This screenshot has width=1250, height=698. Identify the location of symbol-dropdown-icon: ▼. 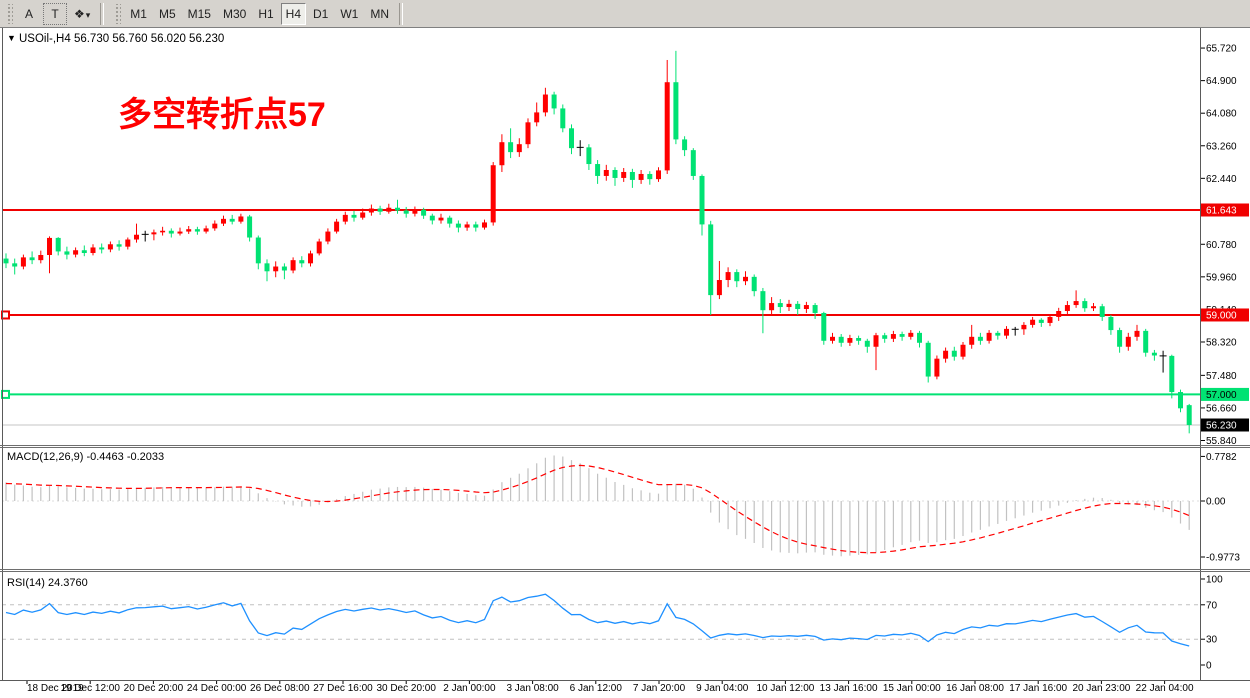
(11, 38).